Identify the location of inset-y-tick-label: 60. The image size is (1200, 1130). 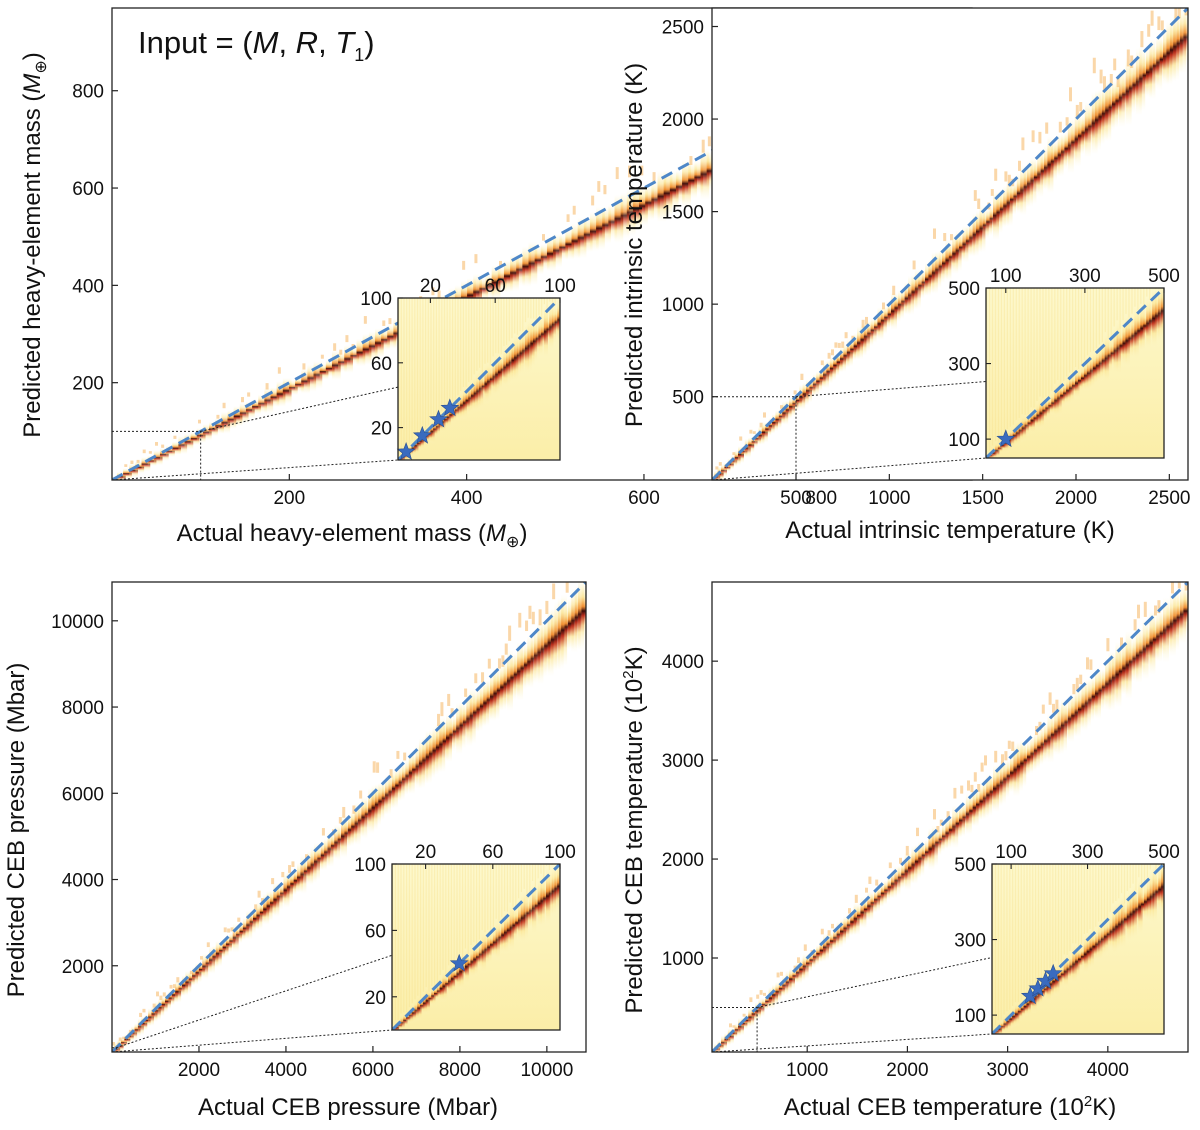
(381, 364).